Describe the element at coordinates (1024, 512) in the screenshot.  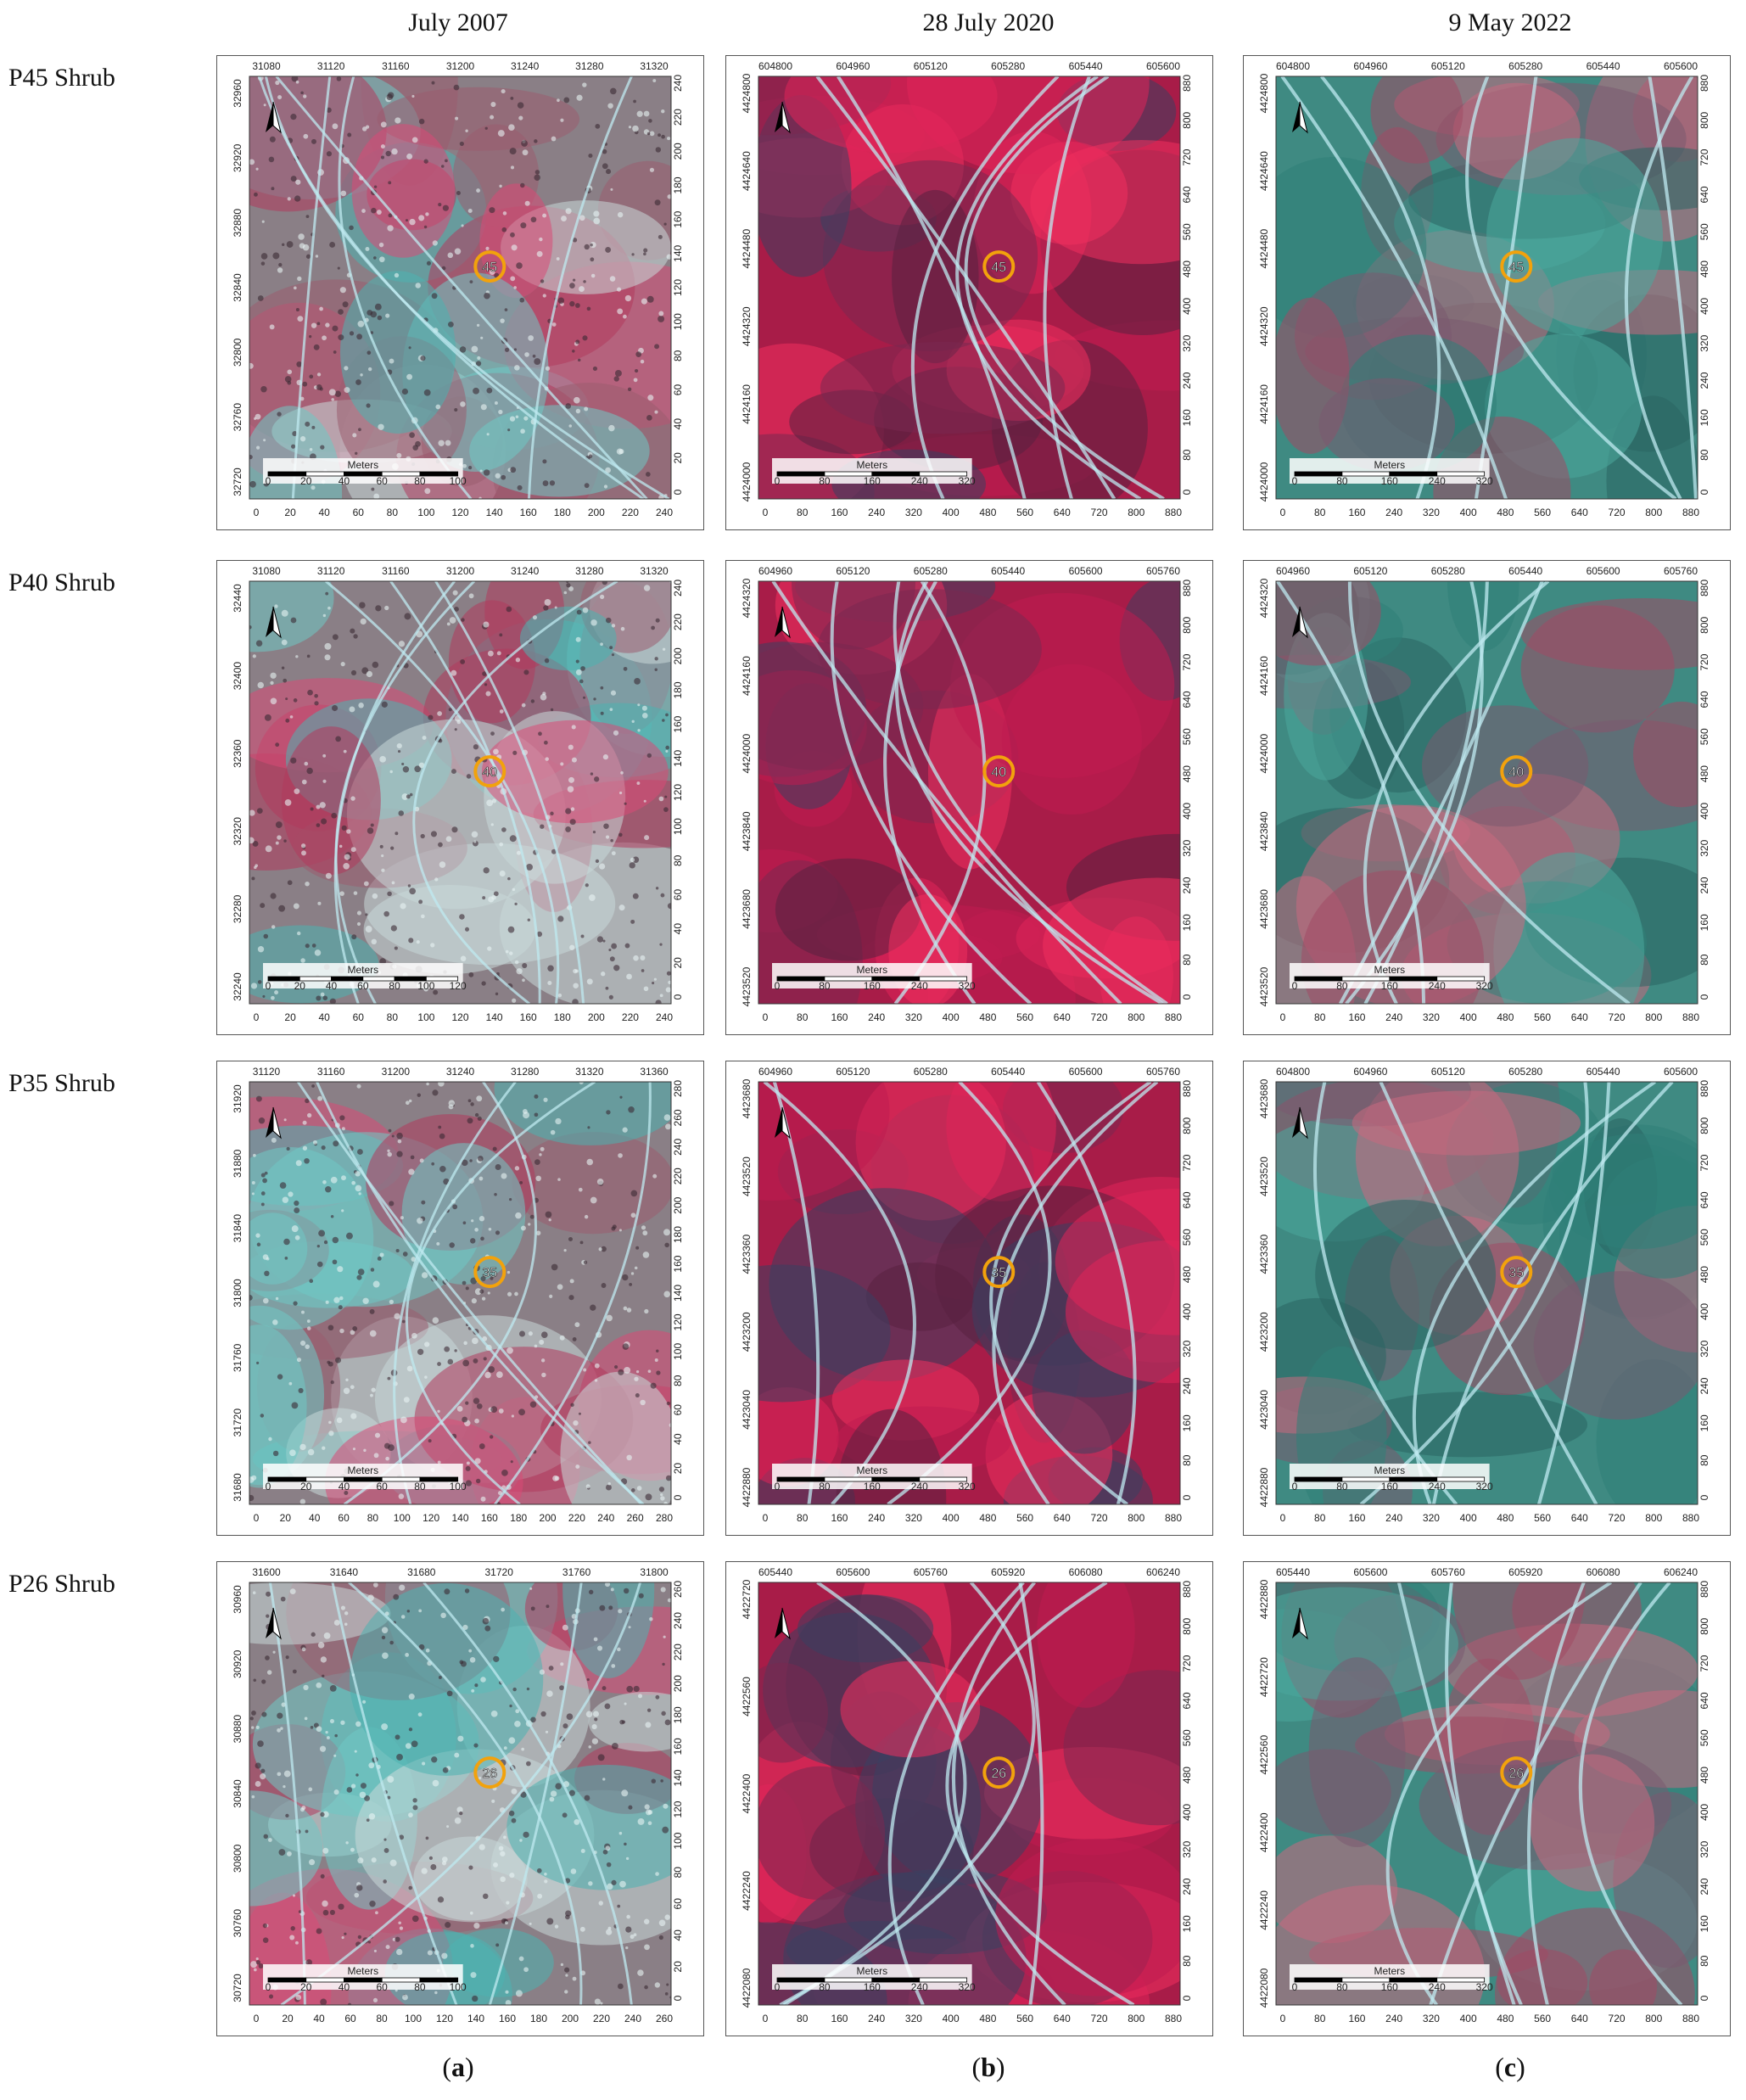
I see `bottom-tick-label: 560` at that location.